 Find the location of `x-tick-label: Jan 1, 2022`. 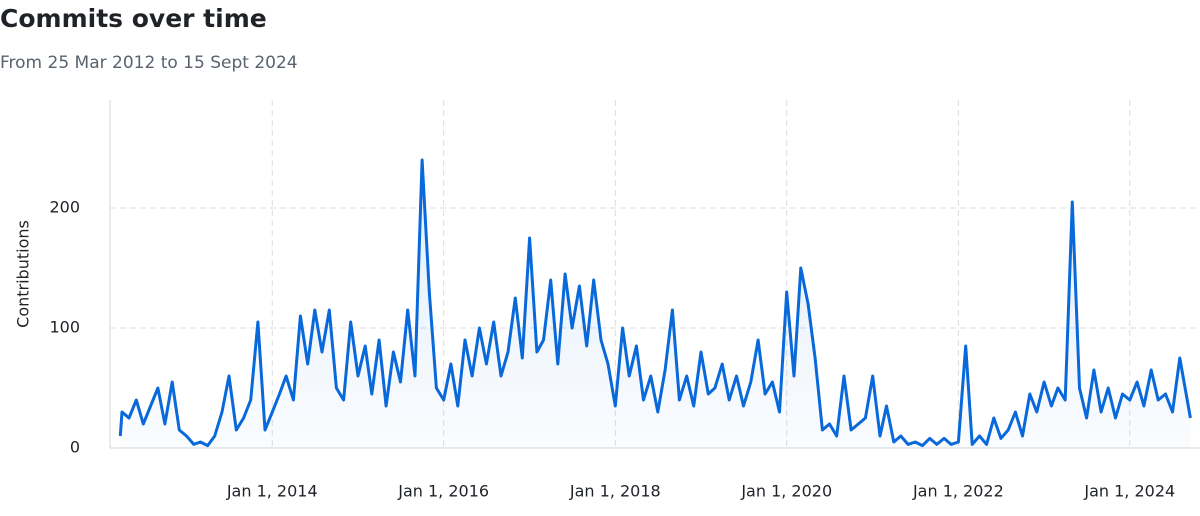

x-tick-label: Jan 1, 2022 is located at coordinates (958, 491).